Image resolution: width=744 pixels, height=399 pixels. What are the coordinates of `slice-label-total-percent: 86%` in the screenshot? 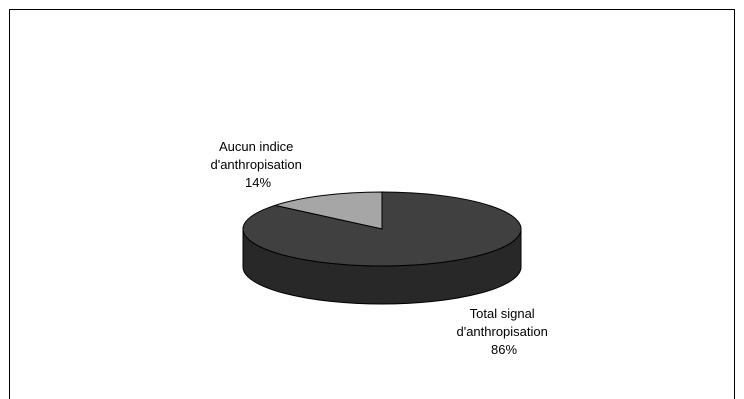 It's located at (504, 349).